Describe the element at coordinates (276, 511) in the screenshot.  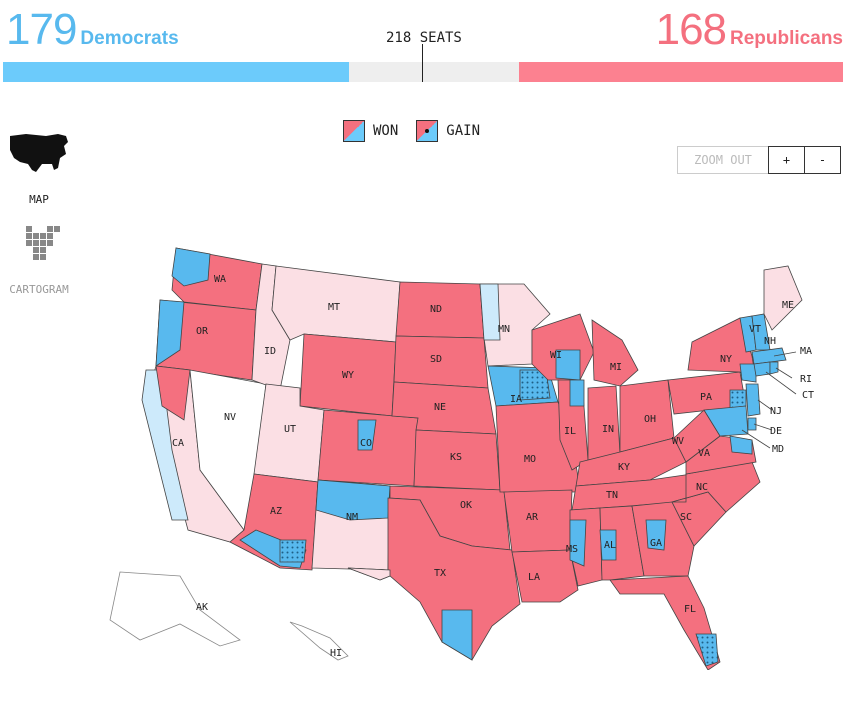
I see `state-label-az: AZ` at that location.